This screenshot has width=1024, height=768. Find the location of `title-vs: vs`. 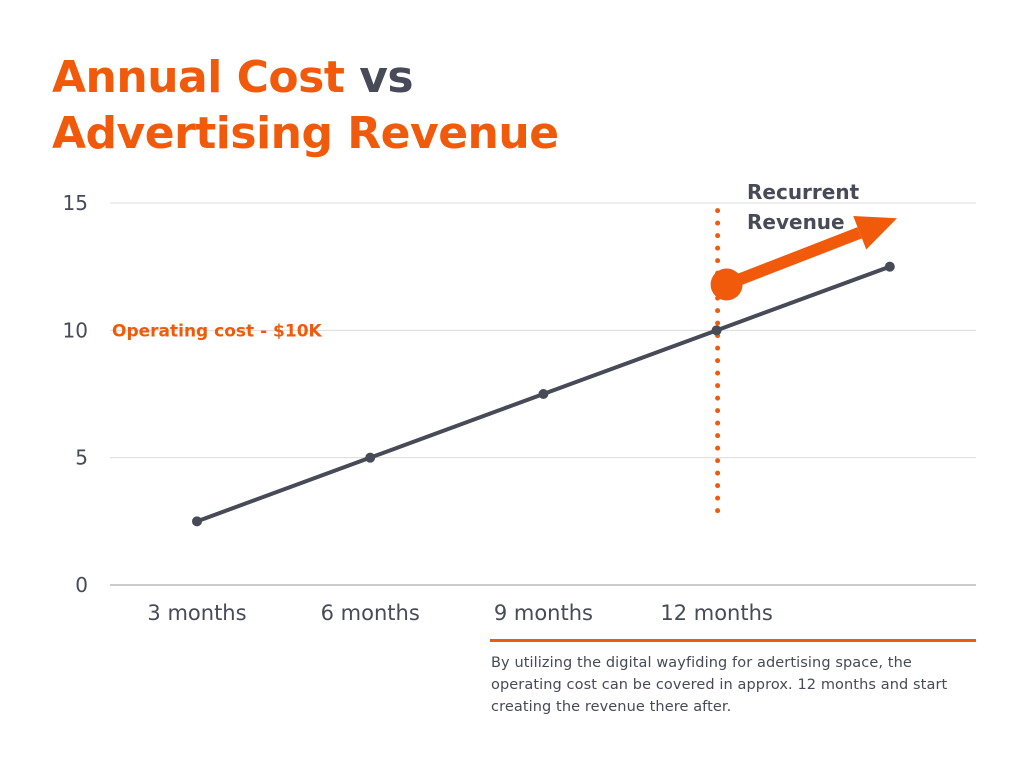

title-vs: vs is located at coordinates (386, 77).